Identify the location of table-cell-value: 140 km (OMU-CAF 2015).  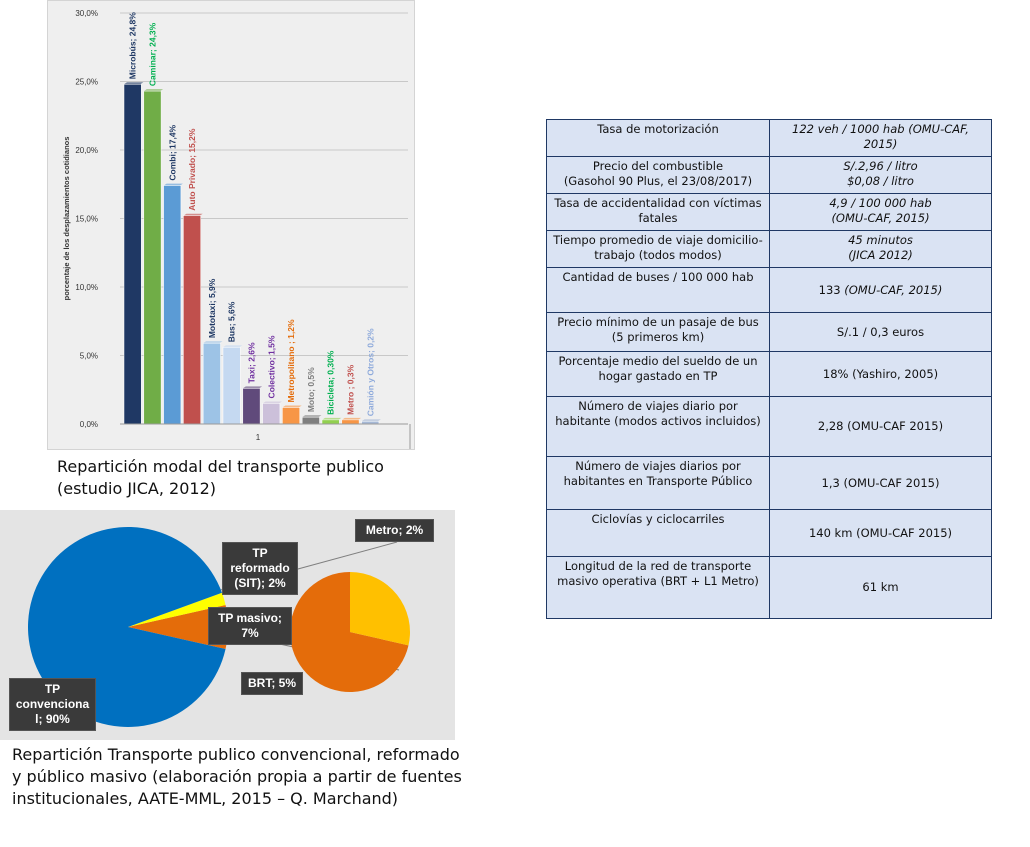
(880, 533).